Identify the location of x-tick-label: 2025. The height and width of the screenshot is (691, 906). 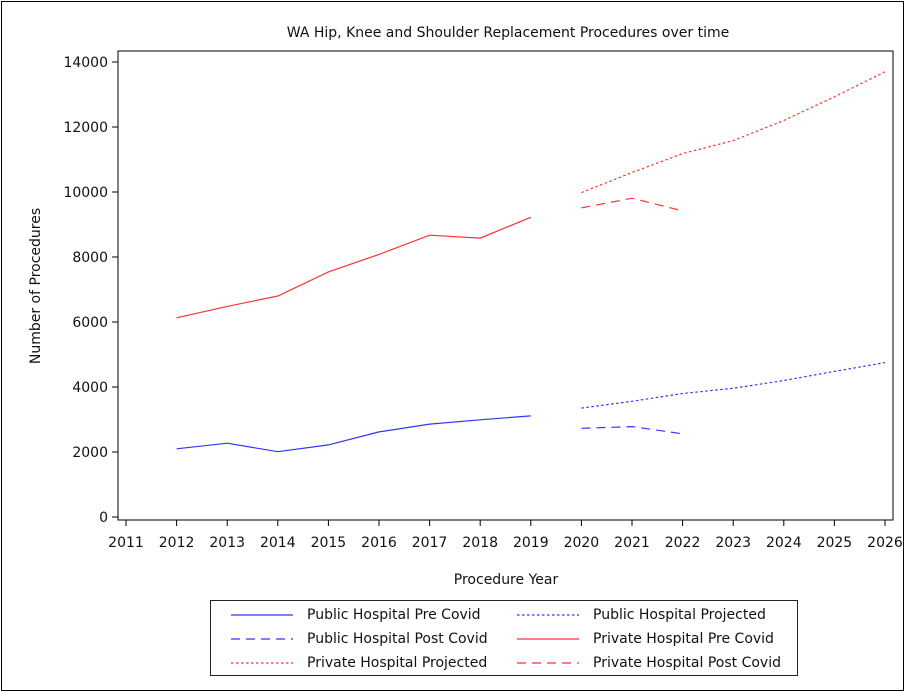
(835, 543).